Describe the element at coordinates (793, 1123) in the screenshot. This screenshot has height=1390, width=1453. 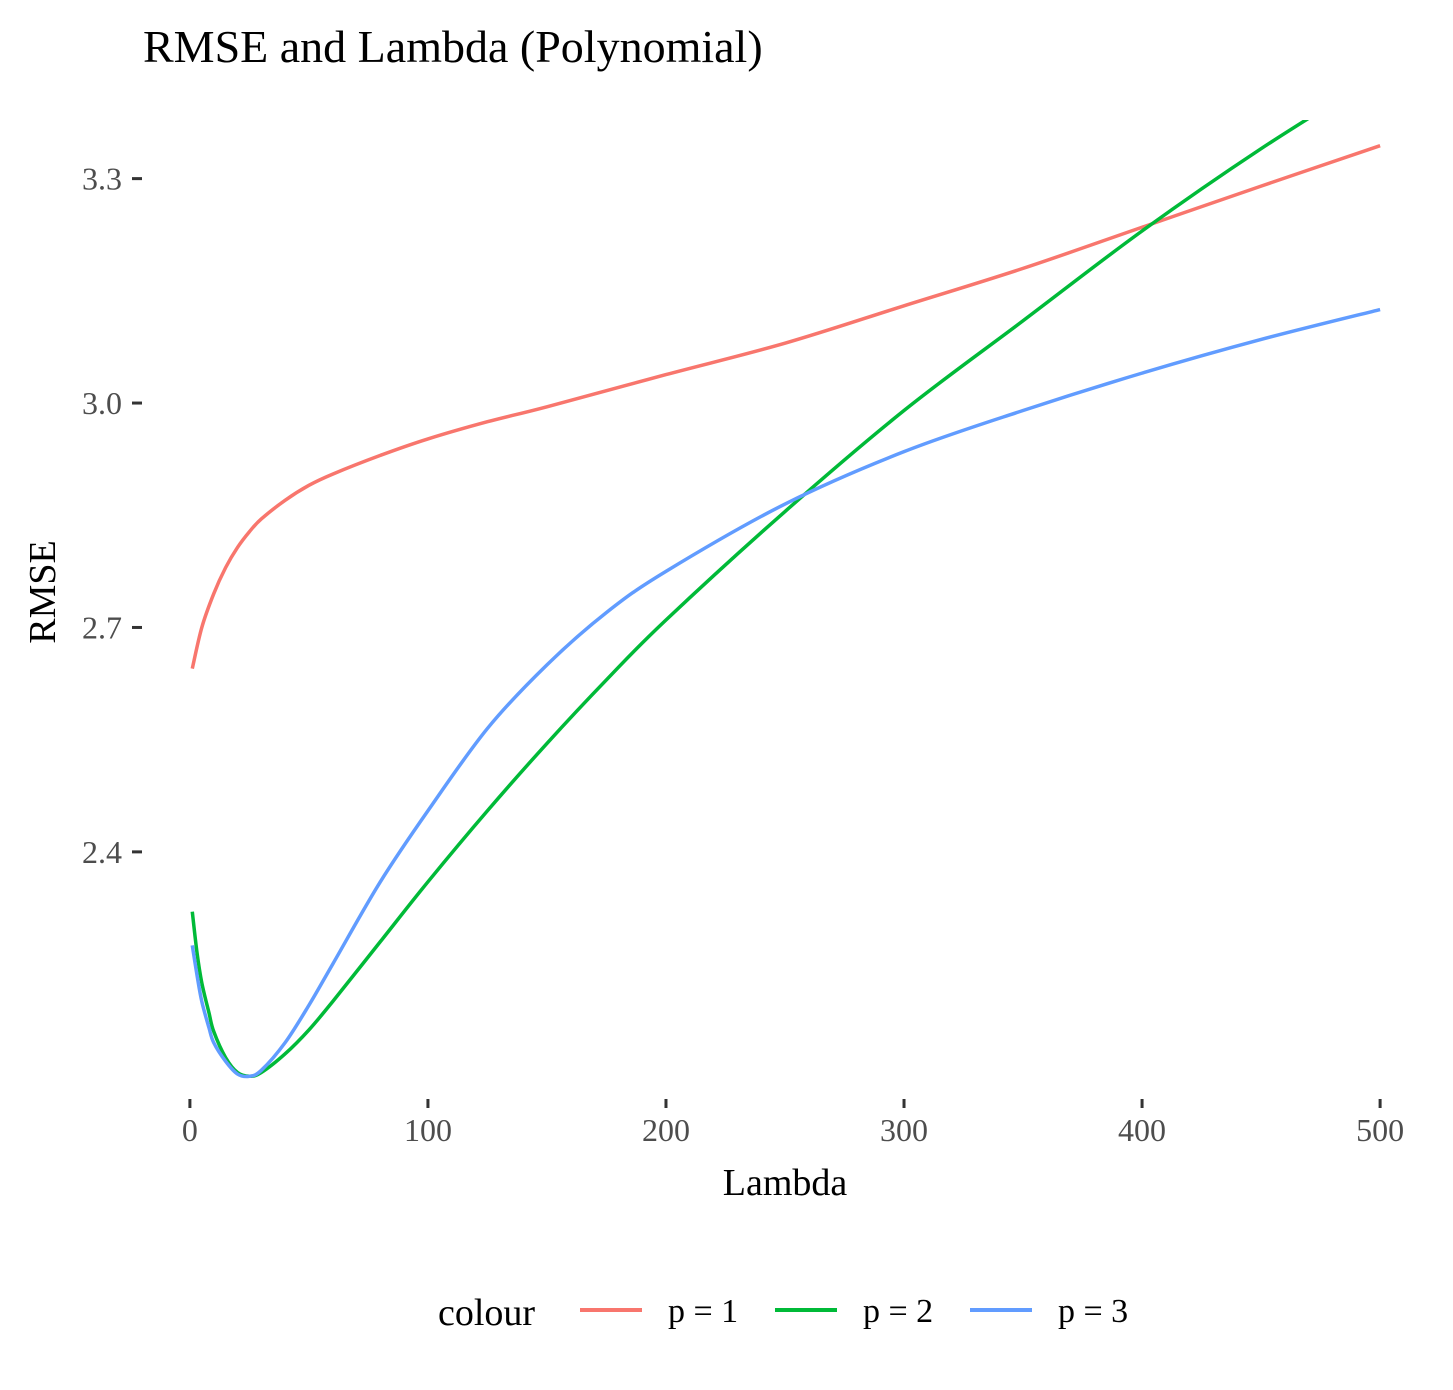
I see `x-axis: 0 100 200 300 400 500` at that location.